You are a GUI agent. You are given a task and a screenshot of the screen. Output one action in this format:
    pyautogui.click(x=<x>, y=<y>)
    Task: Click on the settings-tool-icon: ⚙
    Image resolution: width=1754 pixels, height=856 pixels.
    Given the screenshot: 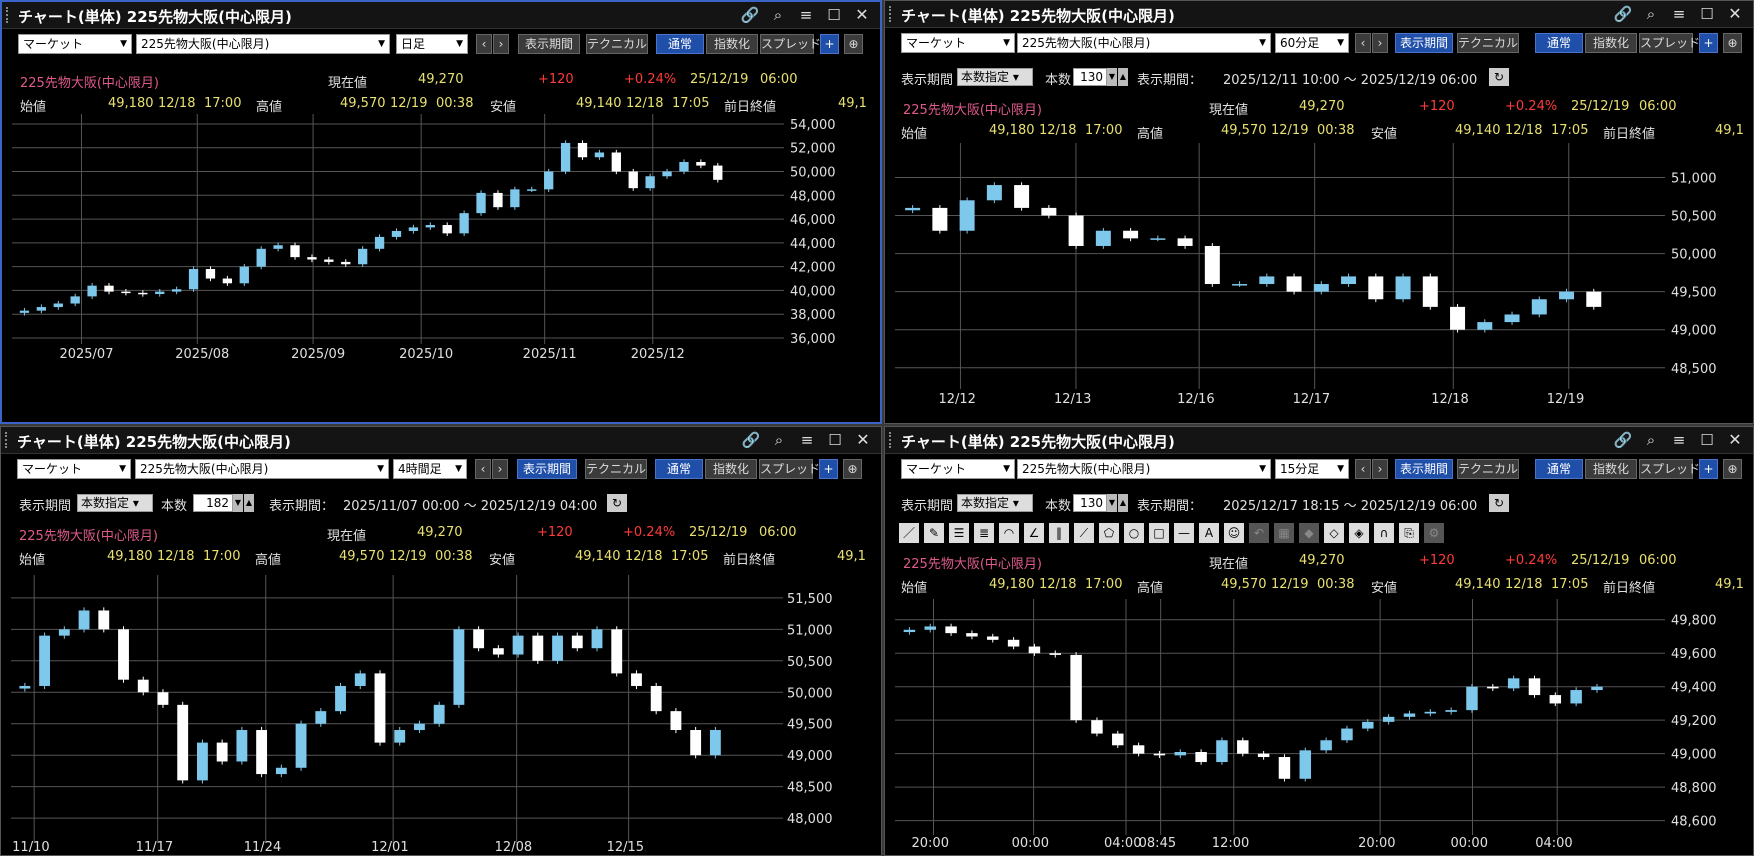 What is the action you would take?
    pyautogui.click(x=1434, y=533)
    